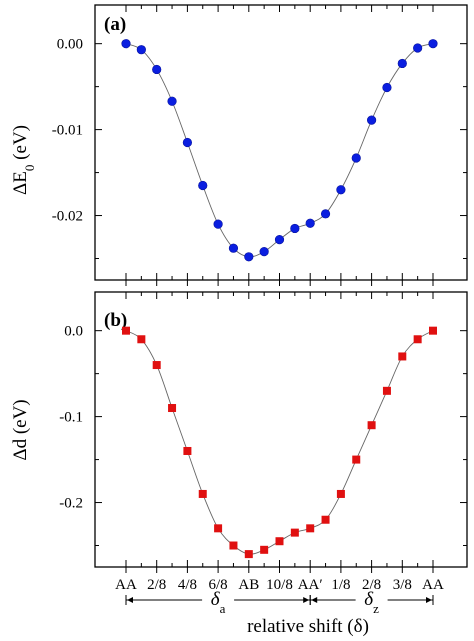 The width and height of the screenshot is (474, 641). Describe the element at coordinates (71, 504) in the screenshot. I see `y-tick-label-b: -0.2` at that location.